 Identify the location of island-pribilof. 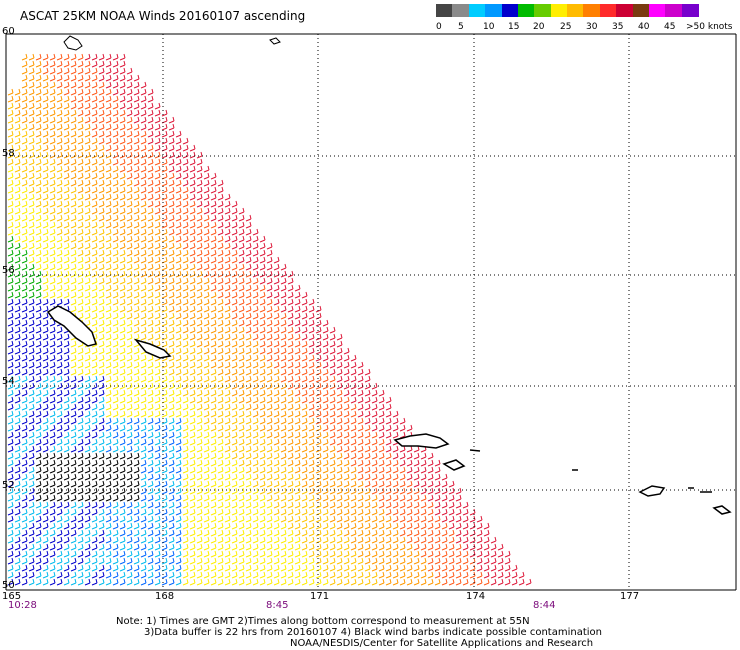
(152, 348).